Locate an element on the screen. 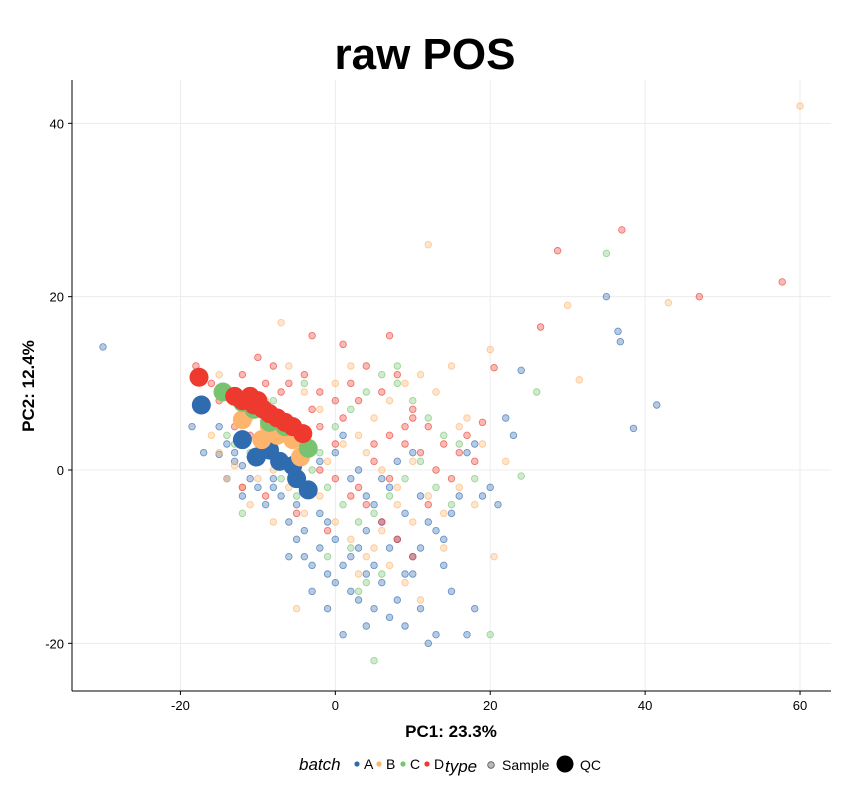 Image resolution: width=850 pixels, height=794 pixels. legend-swatch-qc is located at coordinates (565, 764).